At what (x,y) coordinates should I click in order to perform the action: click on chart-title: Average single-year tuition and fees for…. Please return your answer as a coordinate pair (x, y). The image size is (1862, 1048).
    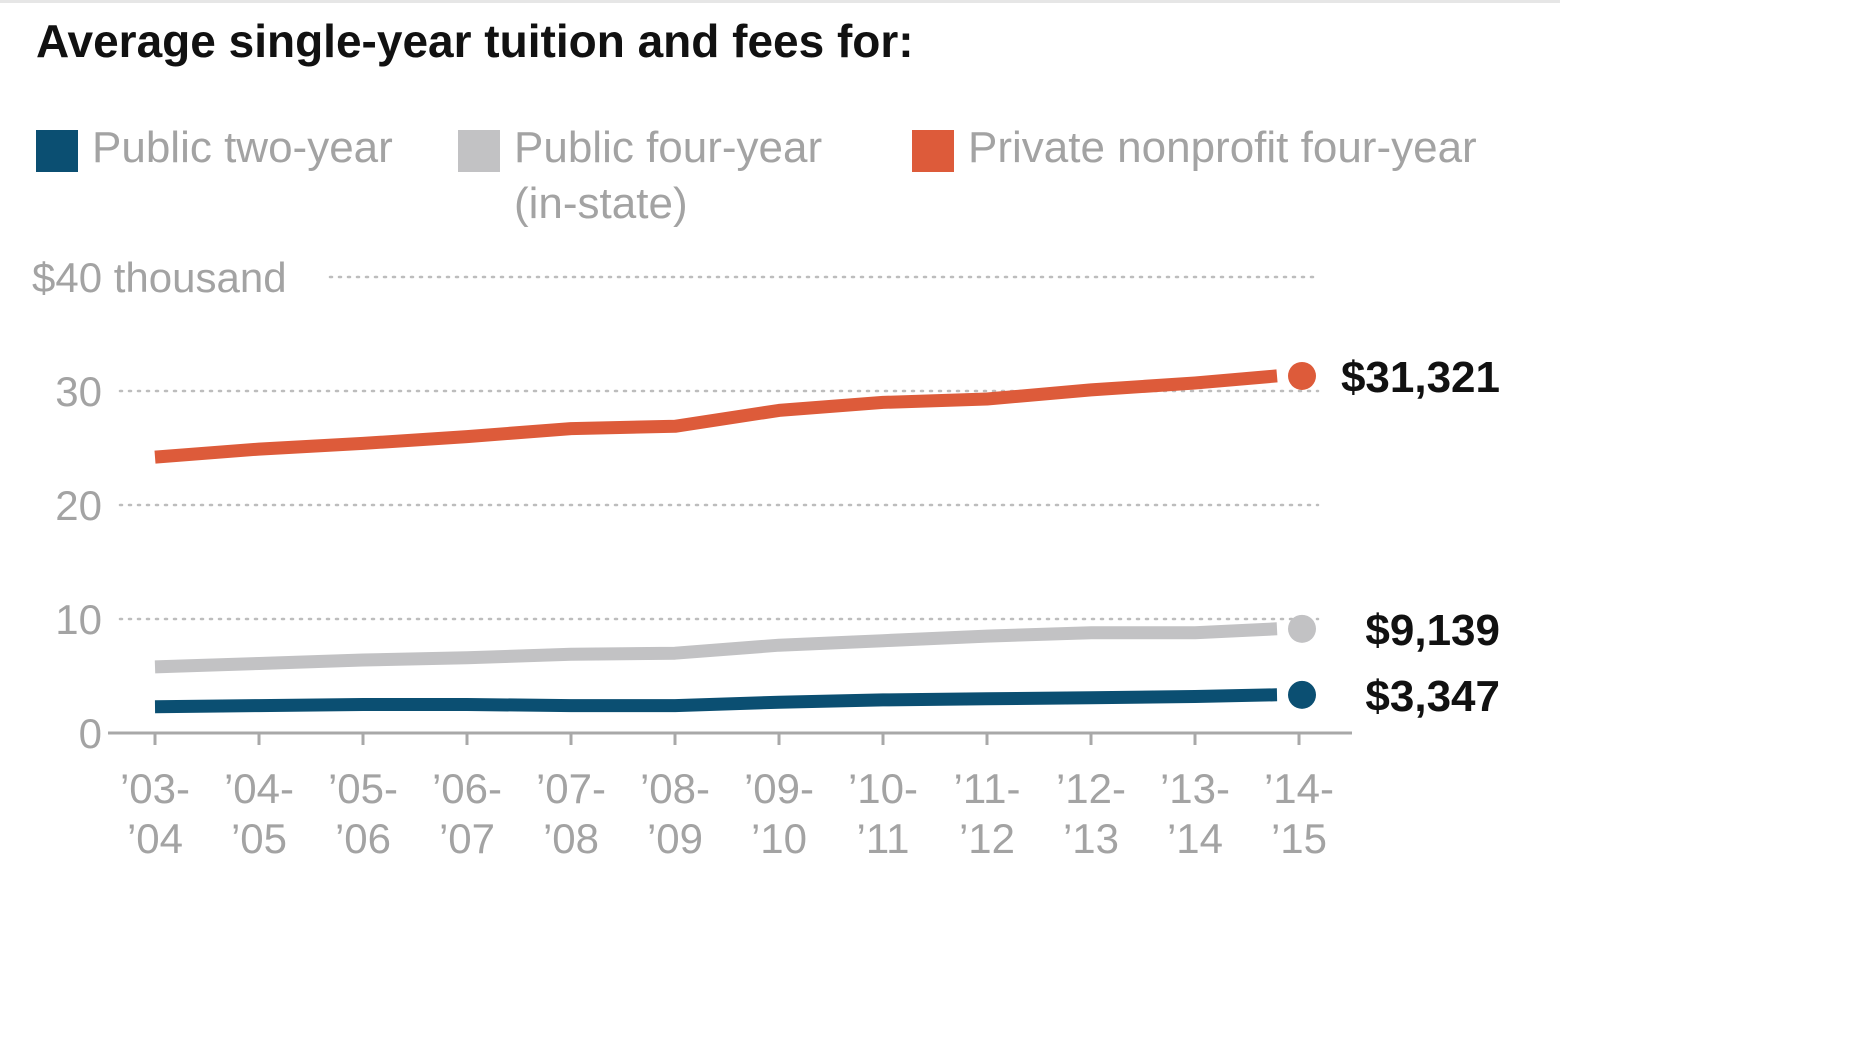
    Looking at the image, I should click on (475, 41).